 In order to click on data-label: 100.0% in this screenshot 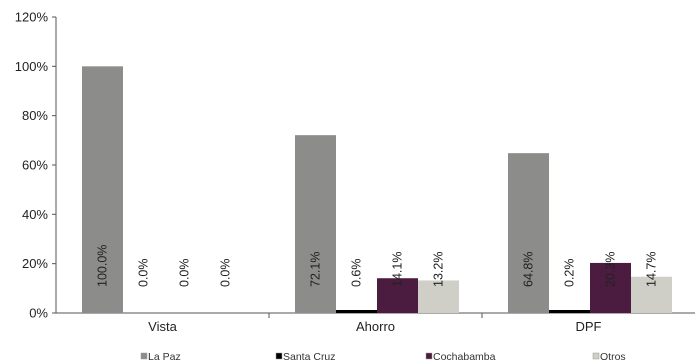, I will do `click(103, 266)`.